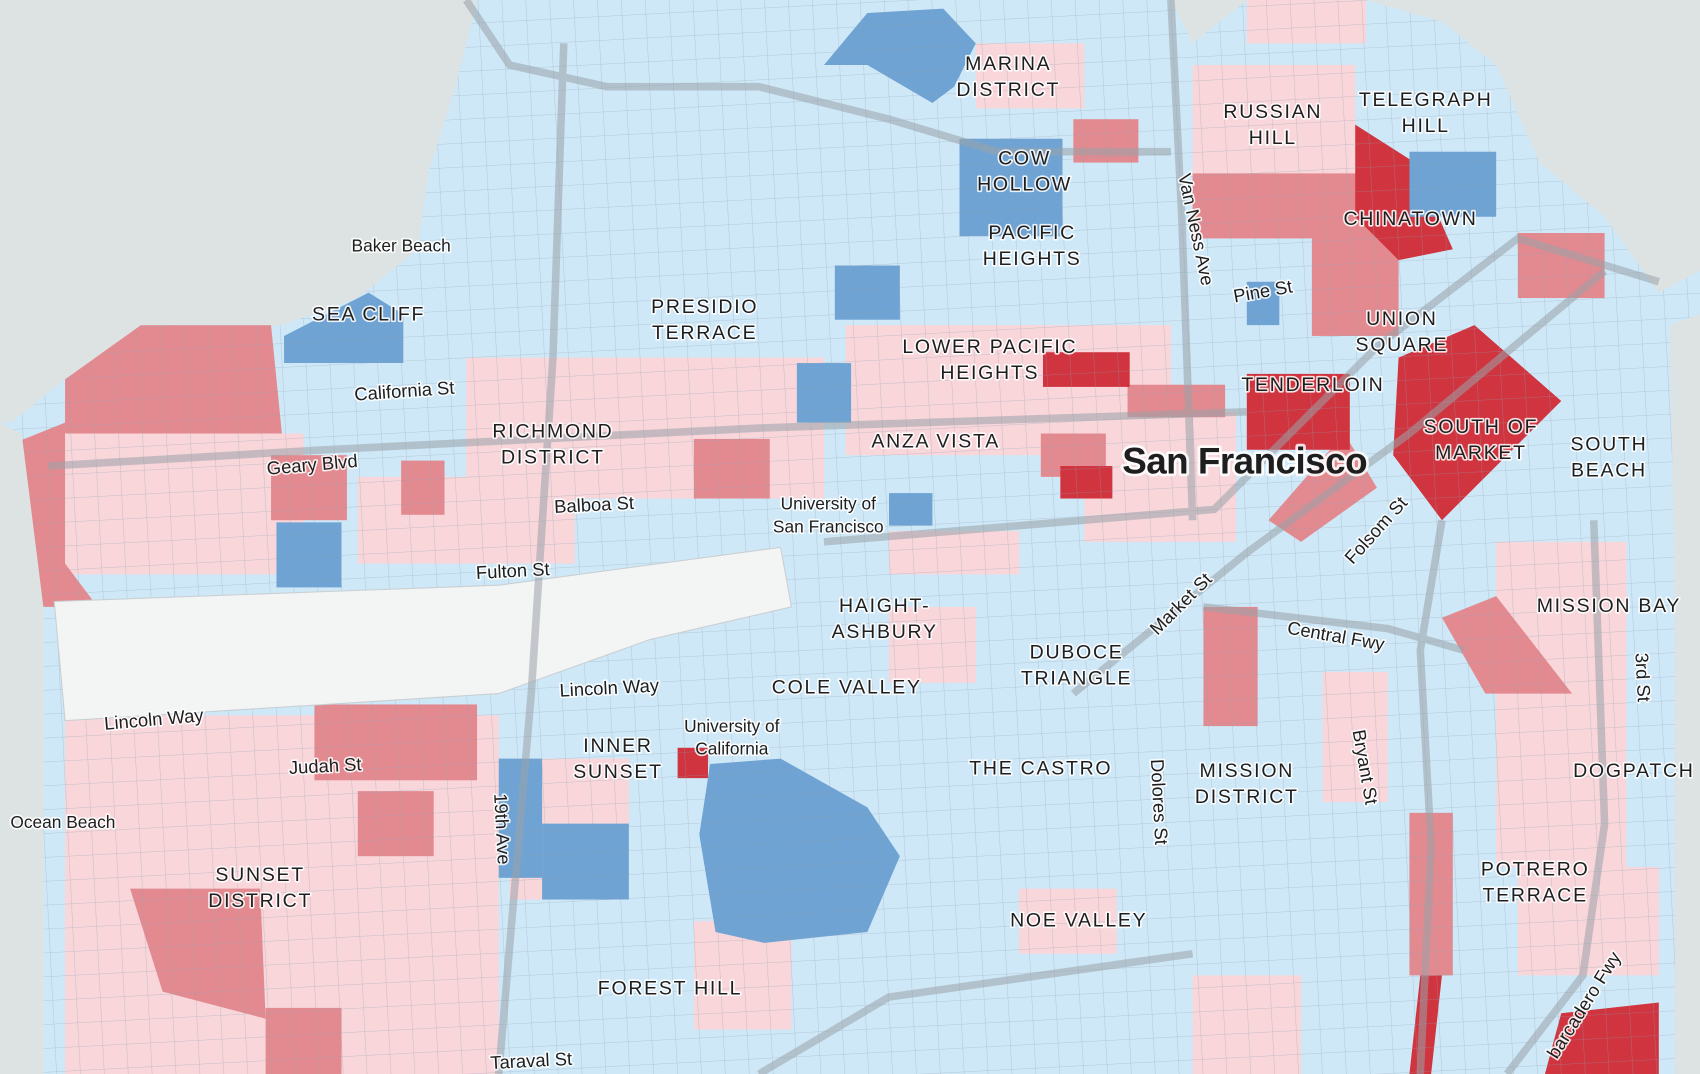 This screenshot has height=1074, width=1700. Describe the element at coordinates (531, 1060) in the screenshot. I see `street-label: Taraval St` at that location.